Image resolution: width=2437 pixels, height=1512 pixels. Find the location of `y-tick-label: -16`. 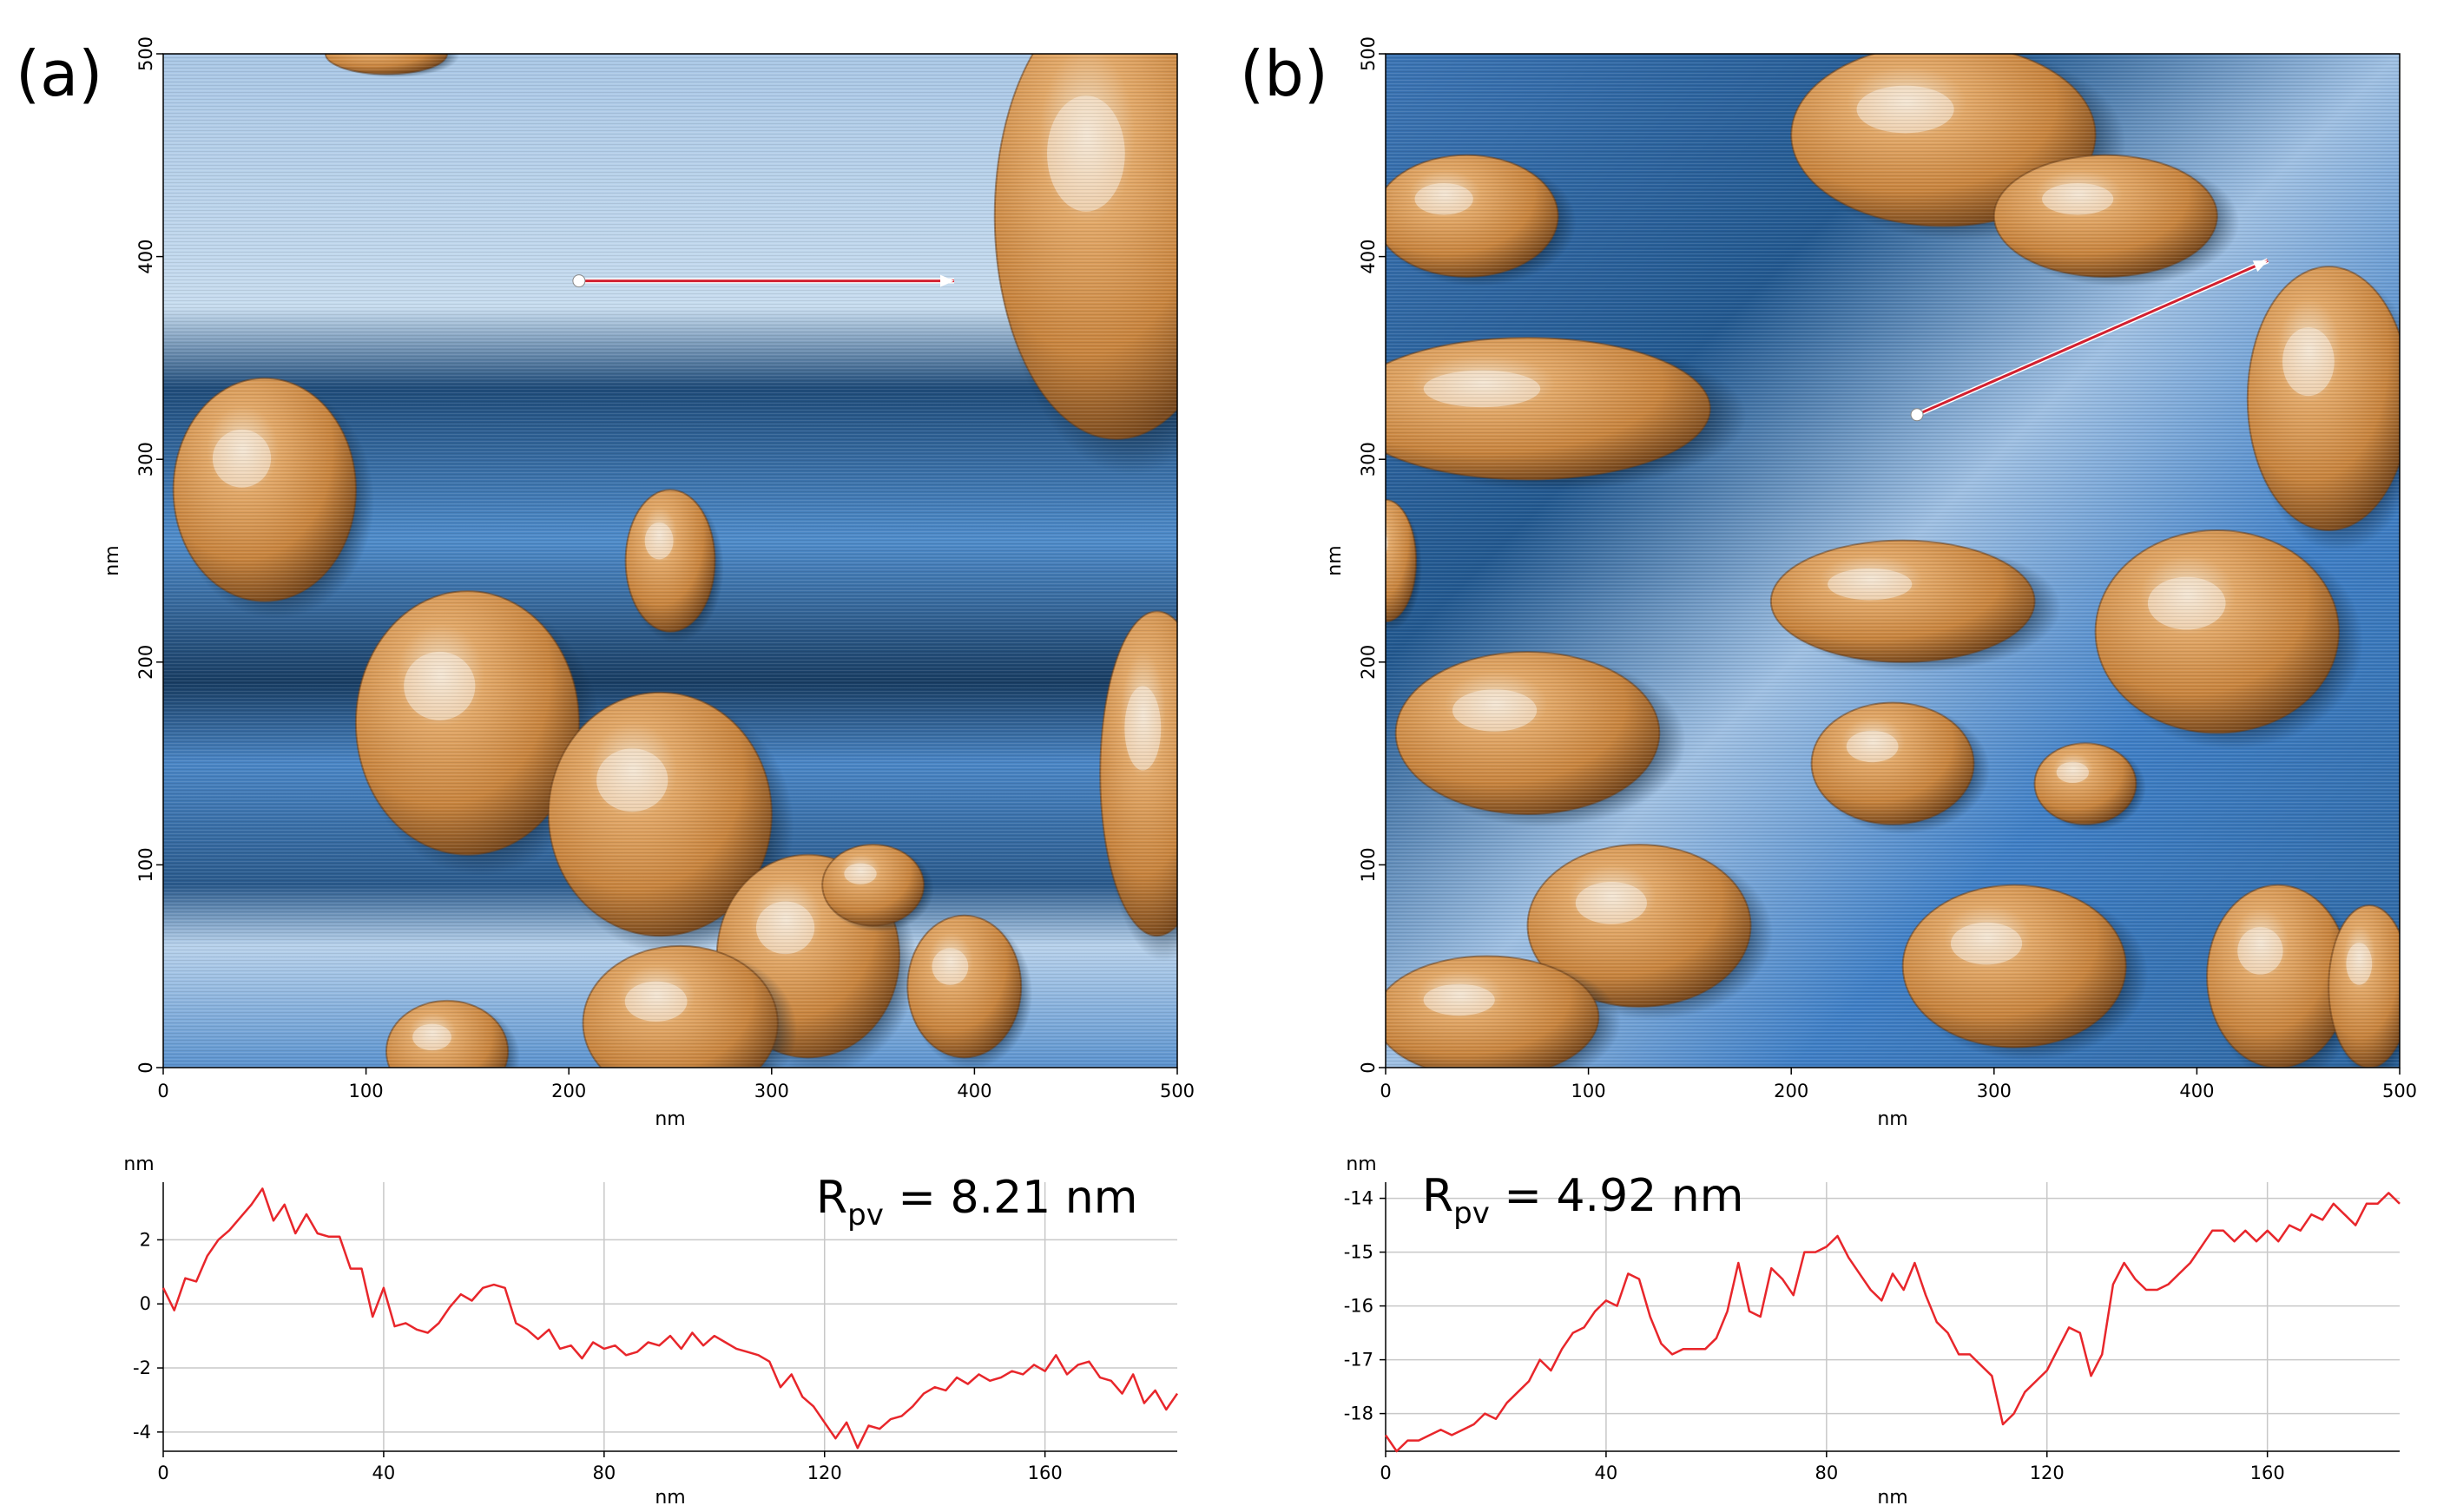

y-tick-label: -16 is located at coordinates (1358, 1306).